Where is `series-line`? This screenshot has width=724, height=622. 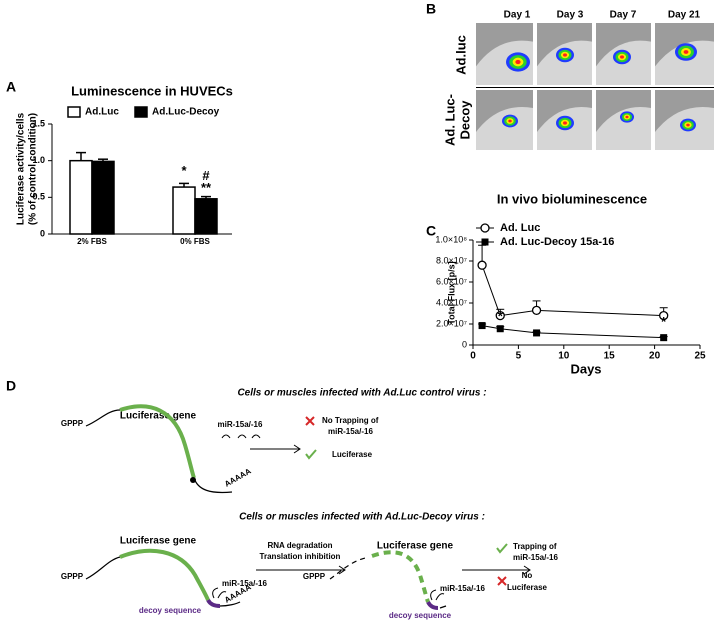
series-line is located at coordinates (572, 291).